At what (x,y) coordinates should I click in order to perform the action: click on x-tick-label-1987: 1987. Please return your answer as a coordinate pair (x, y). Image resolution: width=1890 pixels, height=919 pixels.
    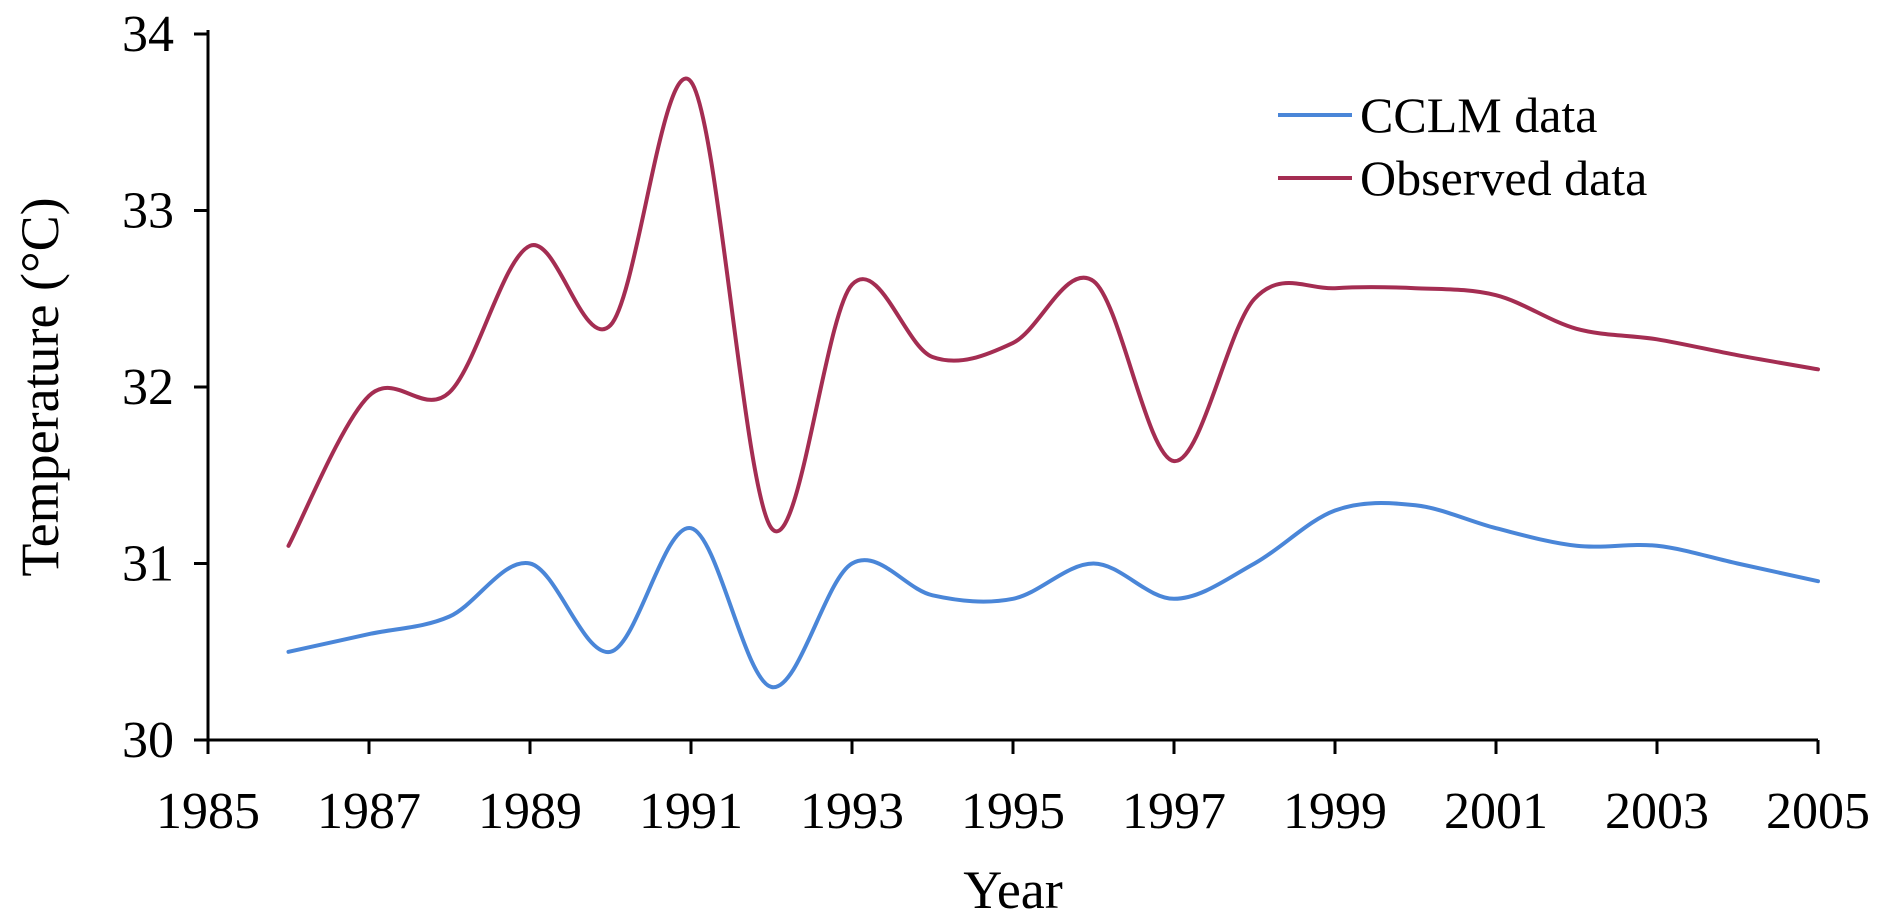
    Looking at the image, I should click on (369, 811).